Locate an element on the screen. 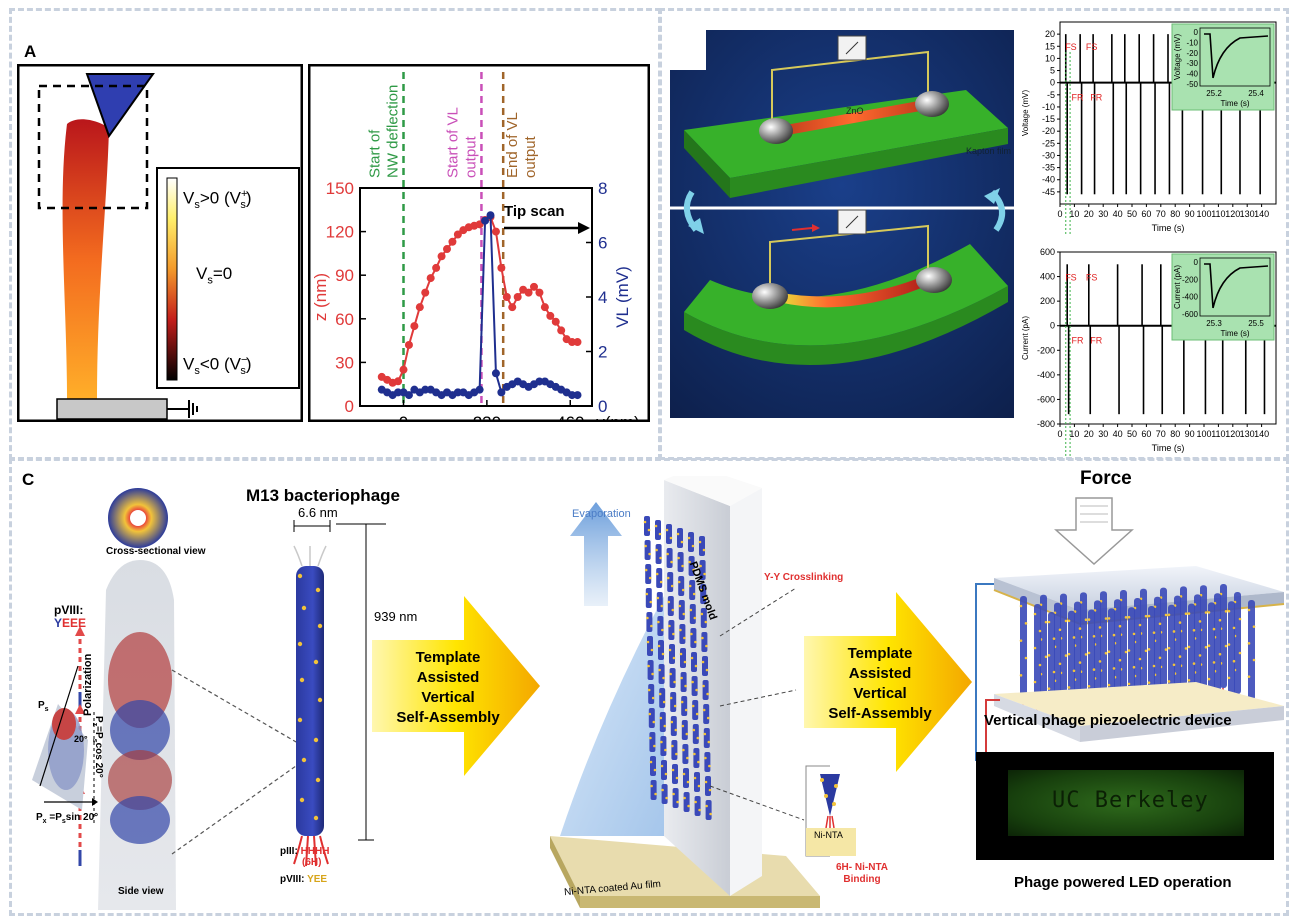 The image size is (1292, 920). inset-frame is located at coordinates (1235, 57).